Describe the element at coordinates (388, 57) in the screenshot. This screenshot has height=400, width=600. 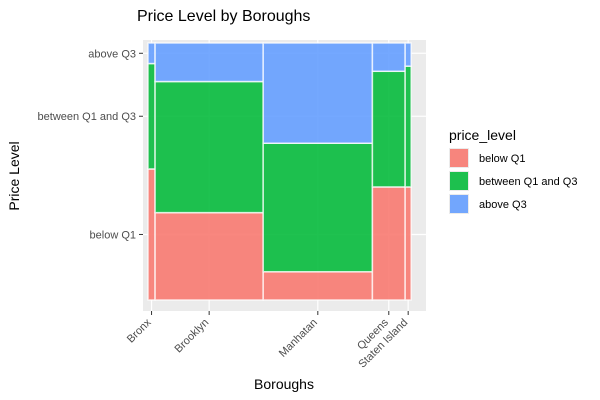
I see `tile-queens-above-q3` at that location.